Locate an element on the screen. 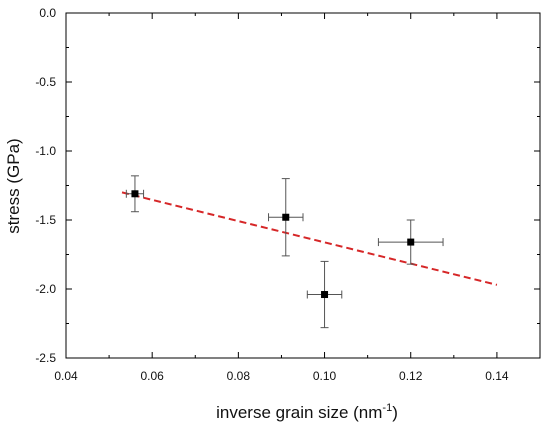 This screenshot has width=550, height=427. x-tick-label: 0.04 is located at coordinates (66, 376).